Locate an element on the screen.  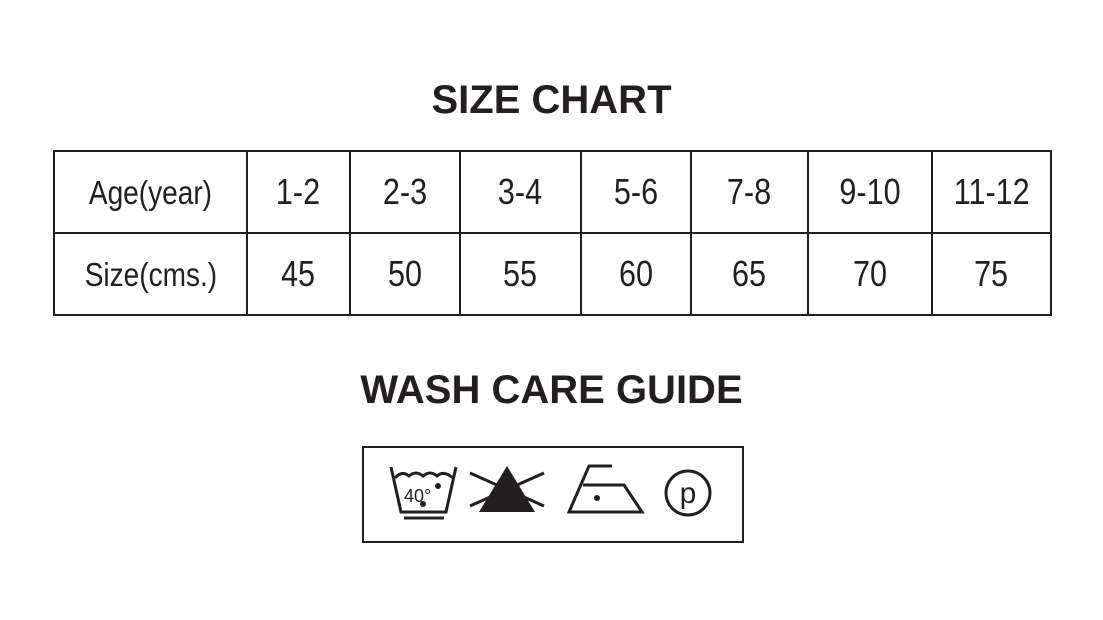
table-cell: 11-12 is located at coordinates (991, 192).